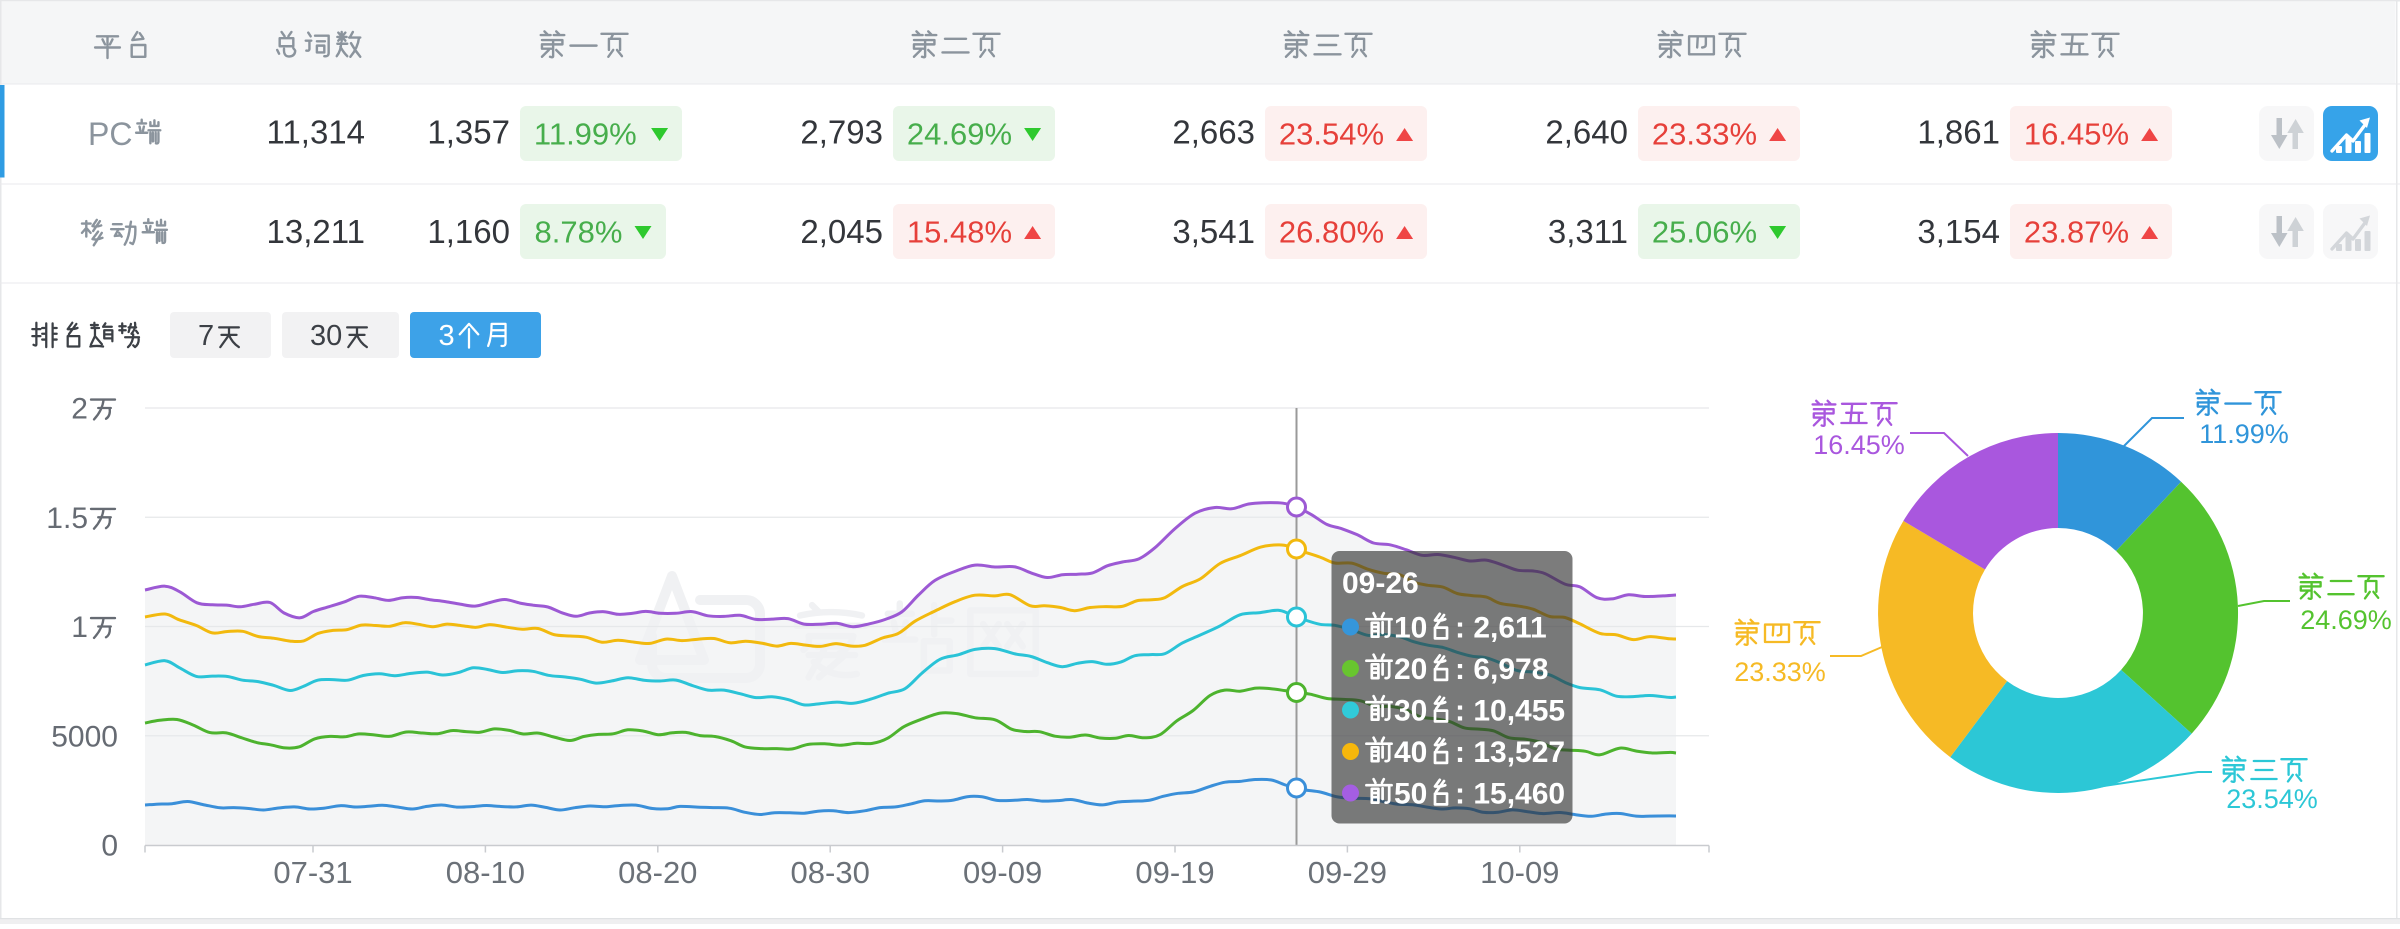 The width and height of the screenshot is (2400, 929). What do you see at coordinates (110, 134) in the screenshot?
I see `svg-text: PC` at bounding box center [110, 134].